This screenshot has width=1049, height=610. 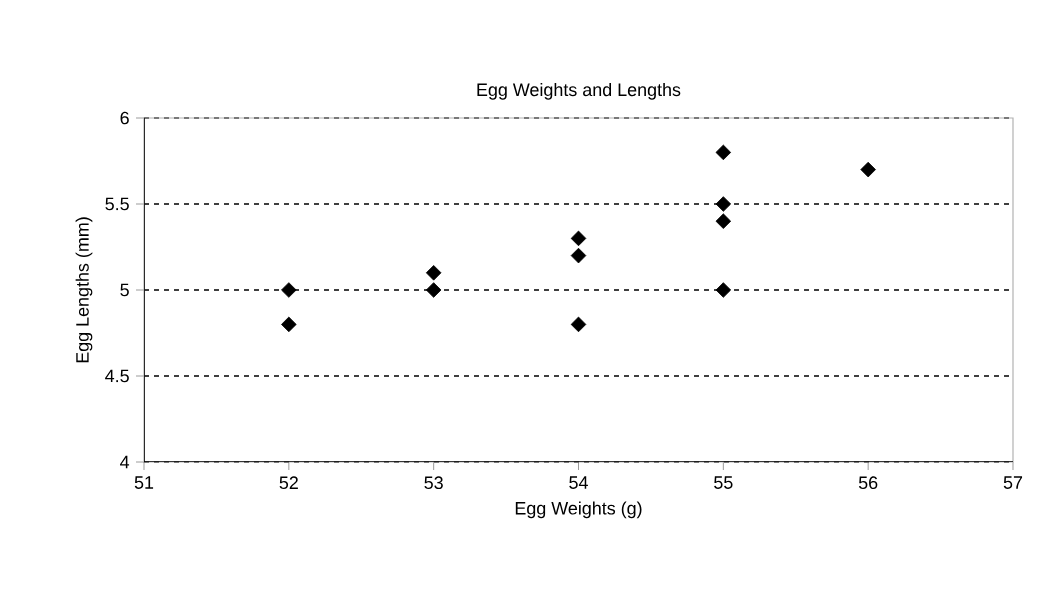 What do you see at coordinates (288, 483) in the screenshot?
I see `x-tick-label: 52` at bounding box center [288, 483].